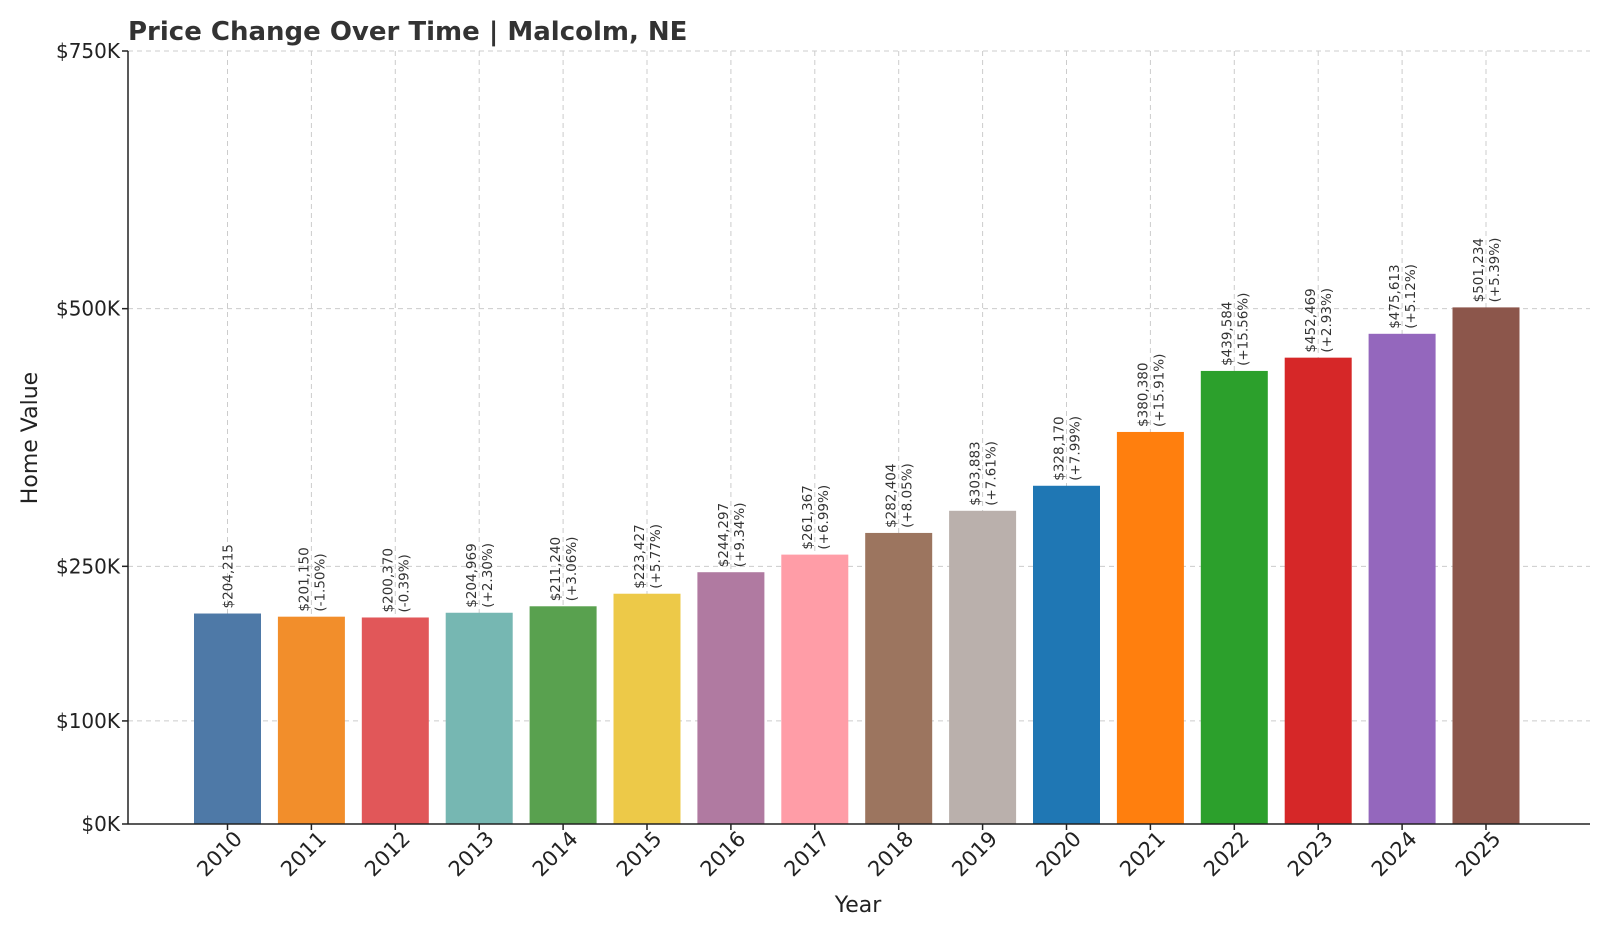 The image size is (1600, 933). What do you see at coordinates (724, 535) in the screenshot?
I see `bar-value-label: $244,297` at bounding box center [724, 535].